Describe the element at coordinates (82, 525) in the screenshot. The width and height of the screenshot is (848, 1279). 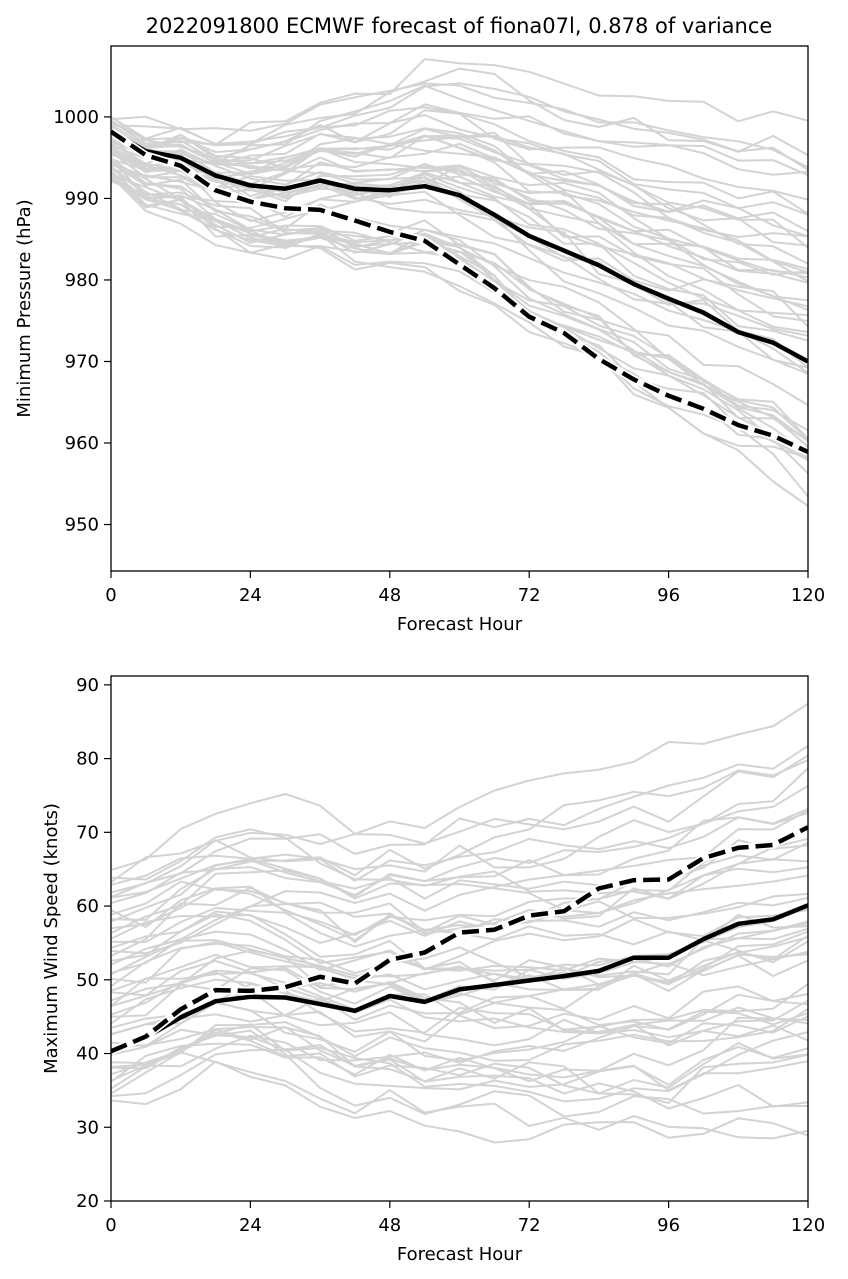
I see `pressure-y-tick-label: 950` at that location.